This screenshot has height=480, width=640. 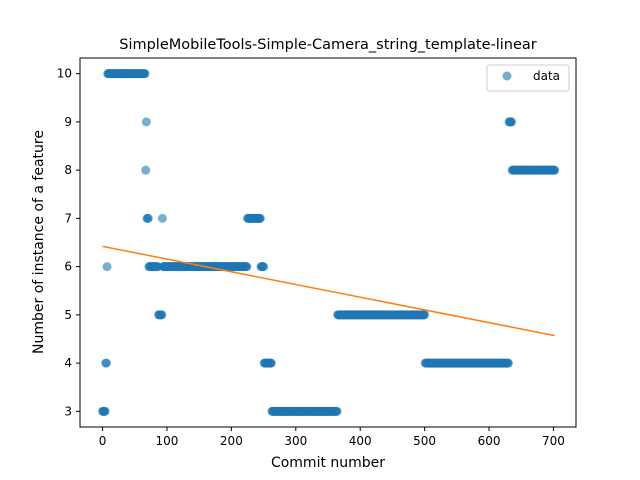 What do you see at coordinates (489, 441) in the screenshot?
I see `x-tick-label: 600` at bounding box center [489, 441].